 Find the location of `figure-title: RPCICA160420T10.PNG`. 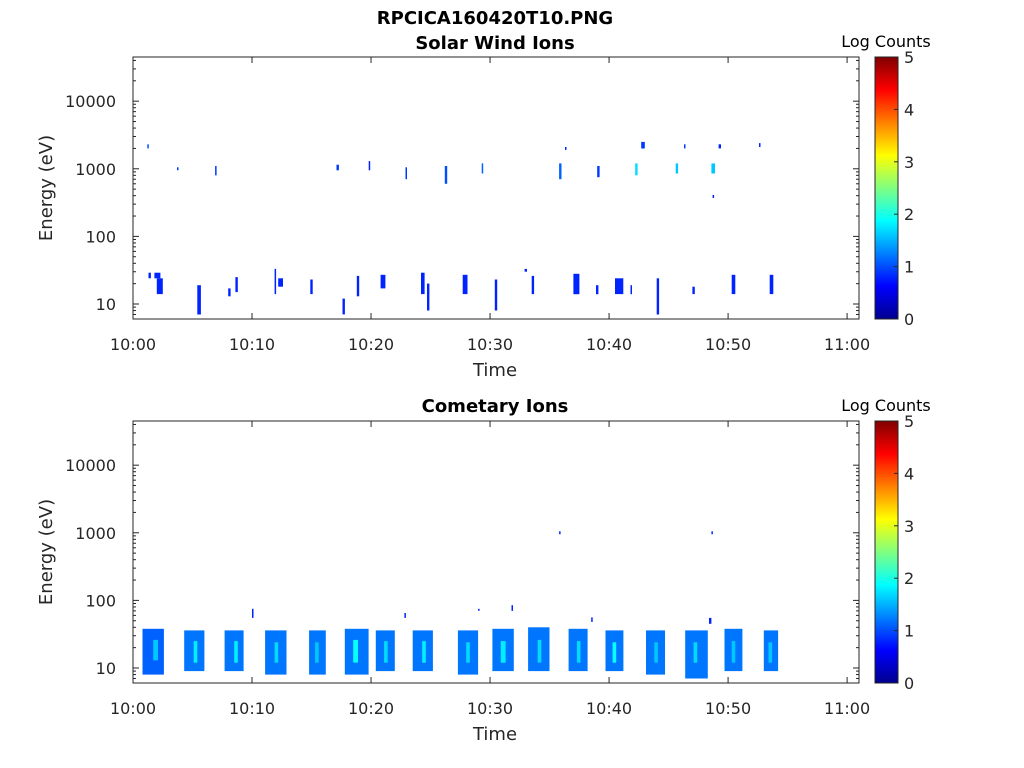

figure-title: RPCICA160420T10.PNG is located at coordinates (495, 18).